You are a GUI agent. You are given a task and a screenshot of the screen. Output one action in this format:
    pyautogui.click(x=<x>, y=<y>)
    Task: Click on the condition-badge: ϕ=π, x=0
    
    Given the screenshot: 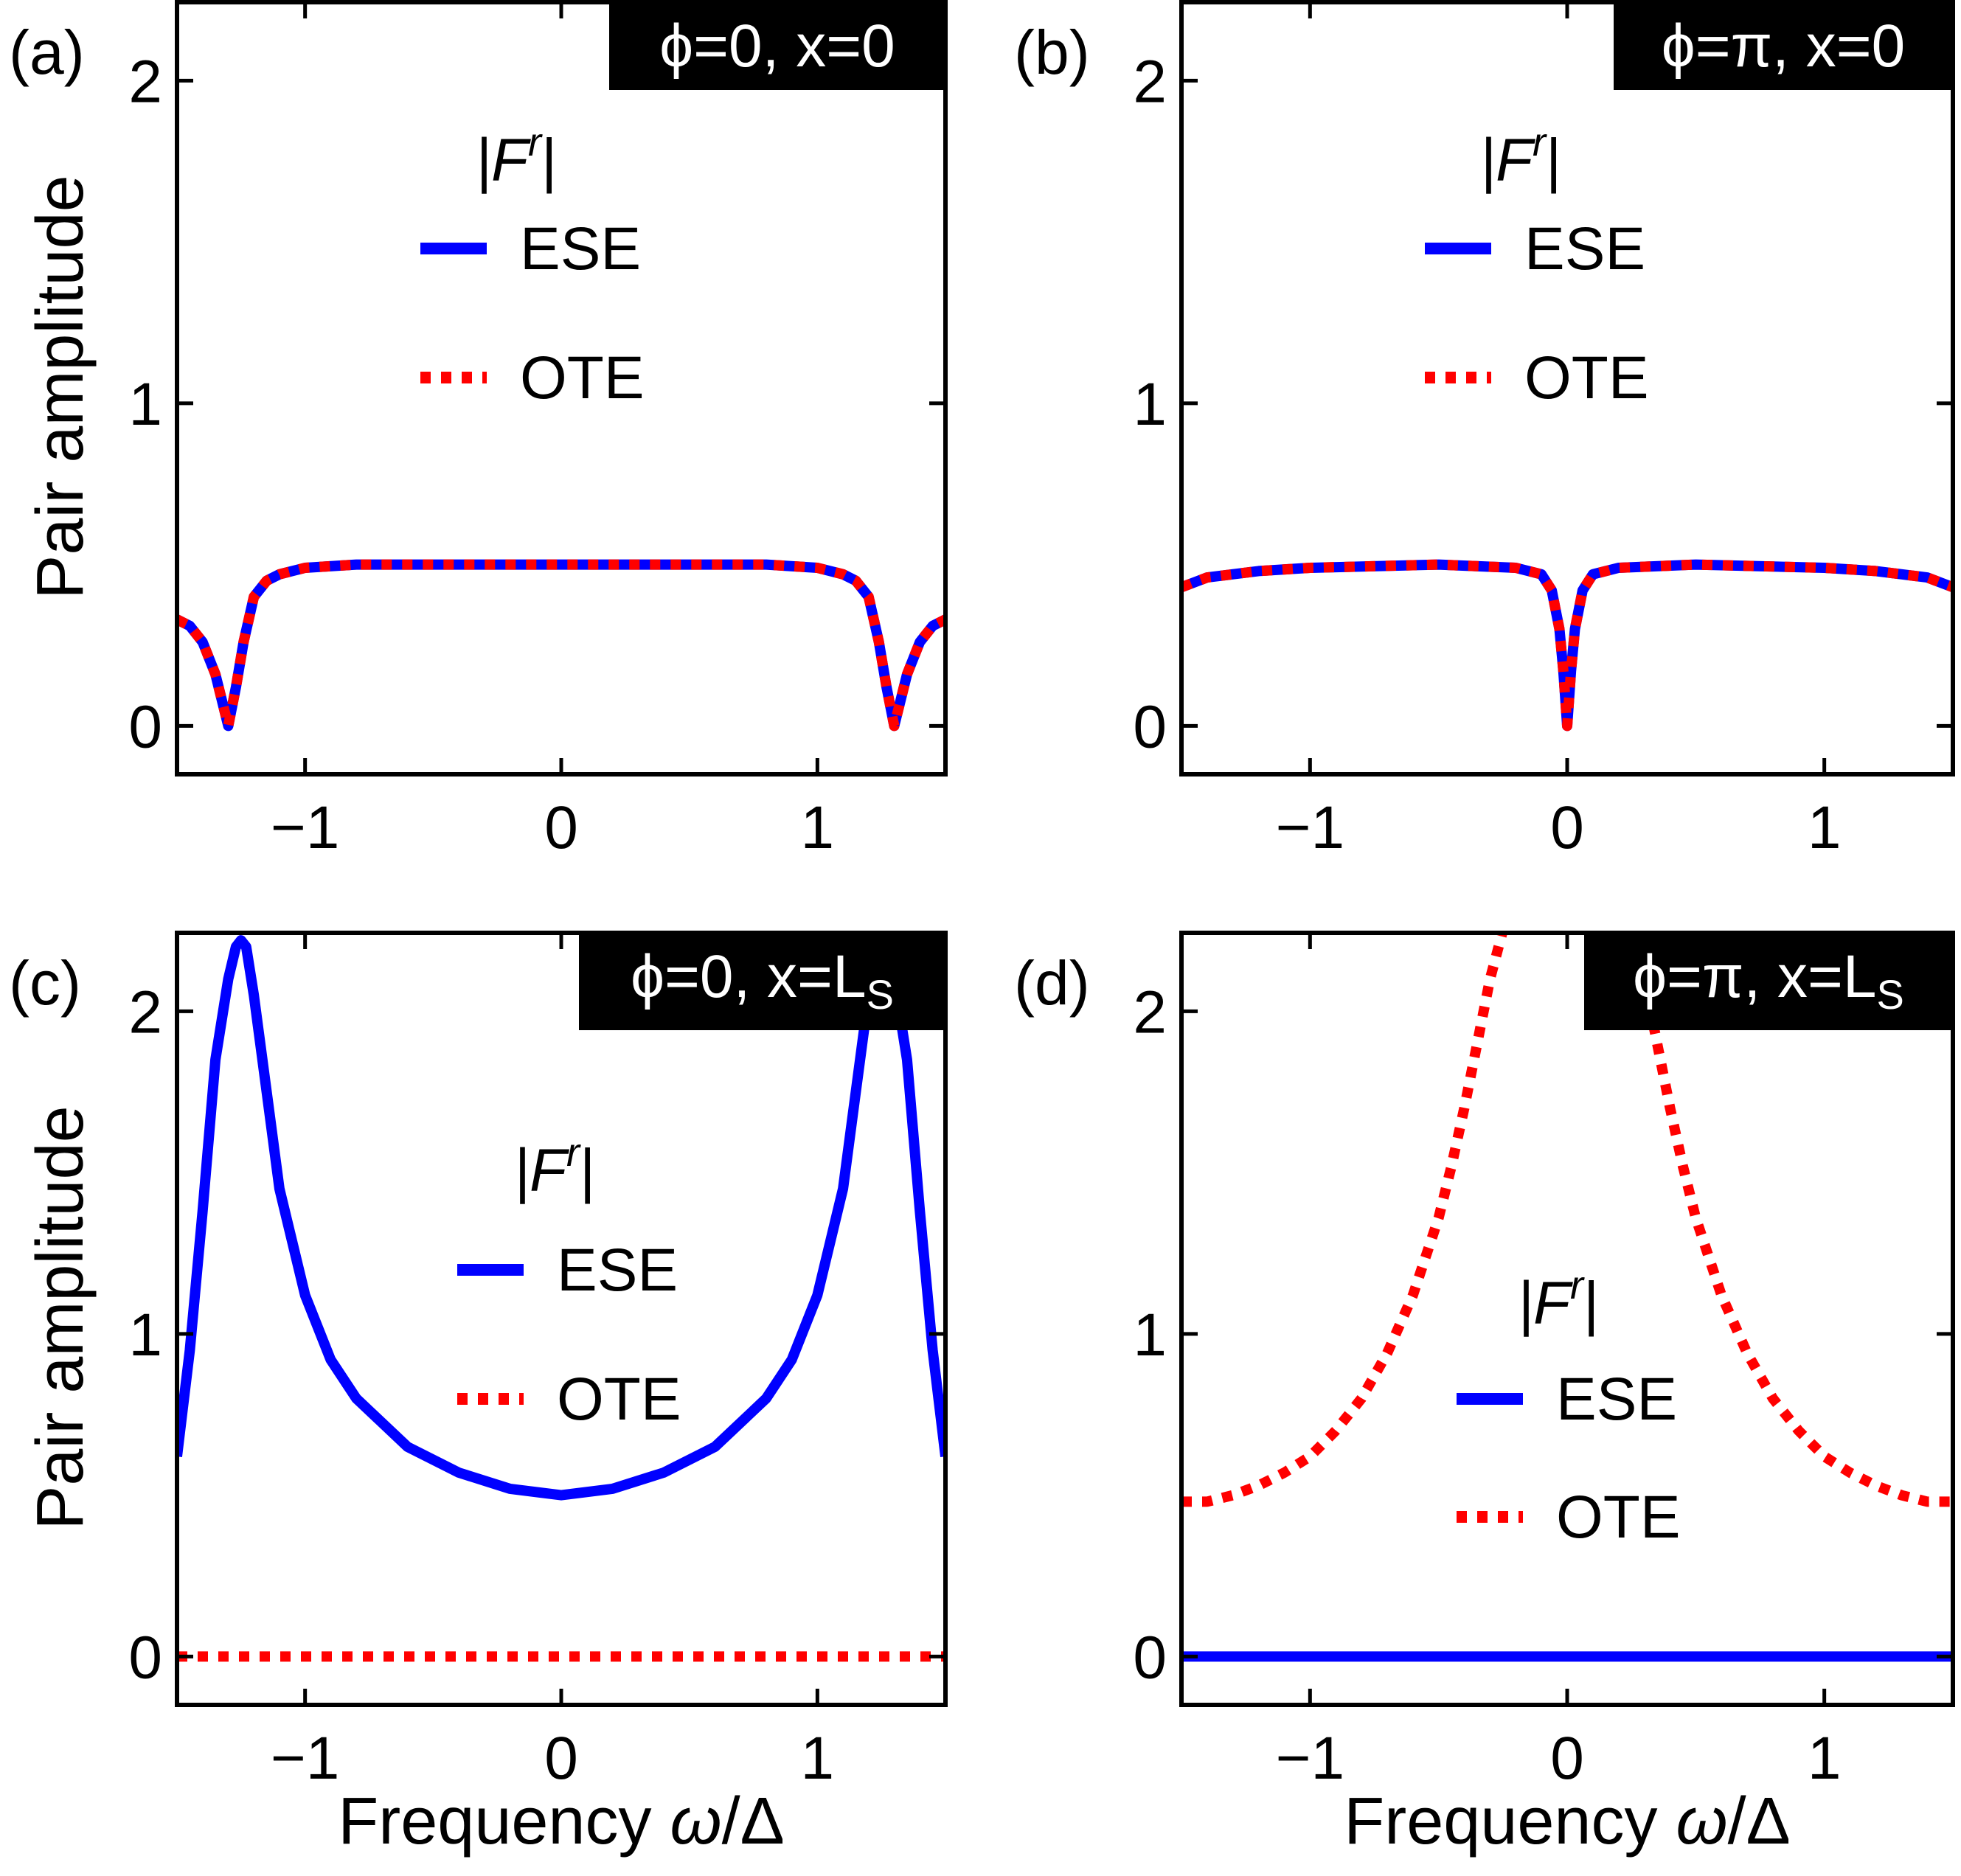 What is the action you would take?
    pyautogui.click(x=1783, y=45)
    